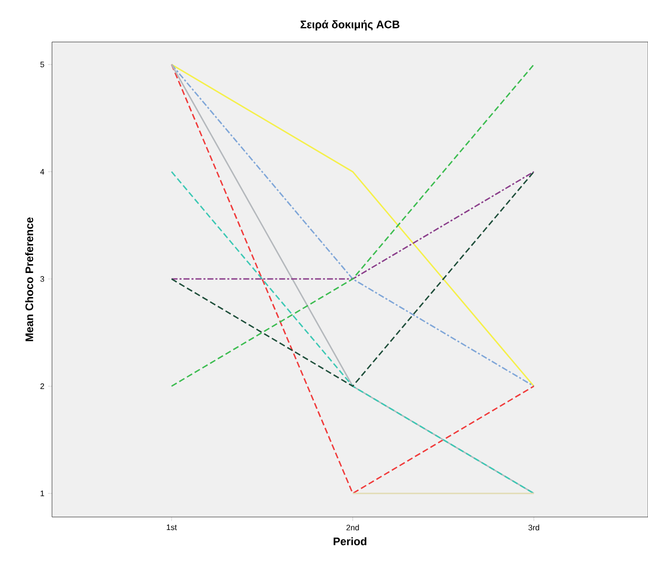  Describe the element at coordinates (29, 279) in the screenshot. I see `y-axis-title: Mean Choco Preference` at that location.